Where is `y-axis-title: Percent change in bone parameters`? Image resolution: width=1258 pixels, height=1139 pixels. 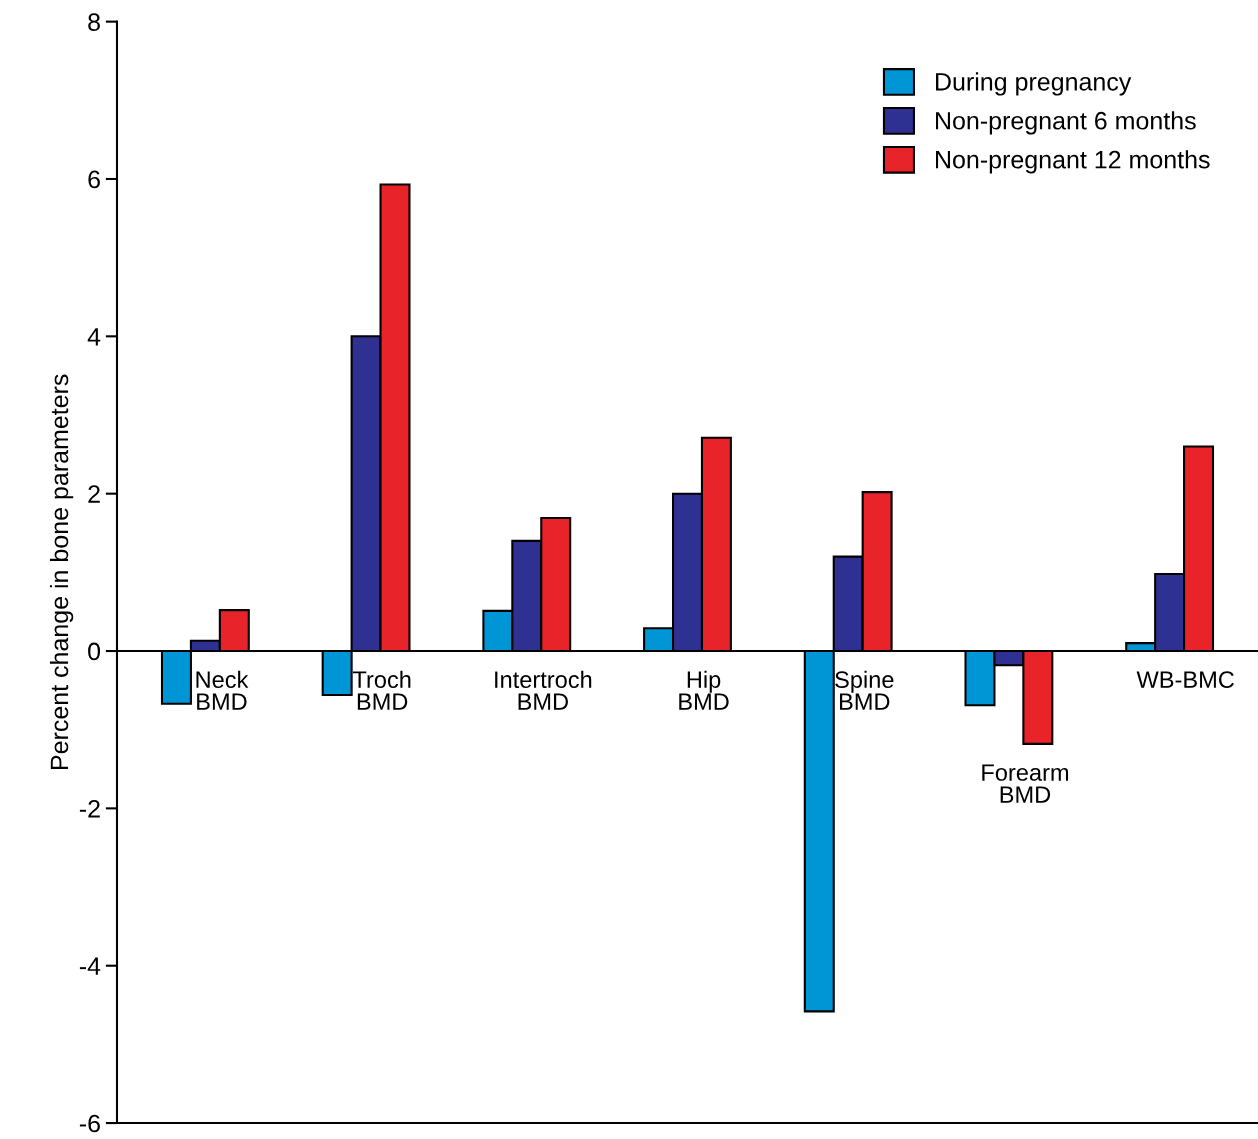
y-axis-title: Percent change in bone parameters is located at coordinates (61, 572).